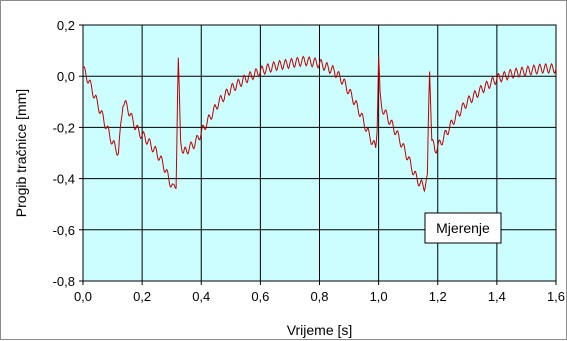 Image resolution: width=567 pixels, height=341 pixels. Describe the element at coordinates (319, 296) in the screenshot. I see `x-tick-label: 0,8` at that location.